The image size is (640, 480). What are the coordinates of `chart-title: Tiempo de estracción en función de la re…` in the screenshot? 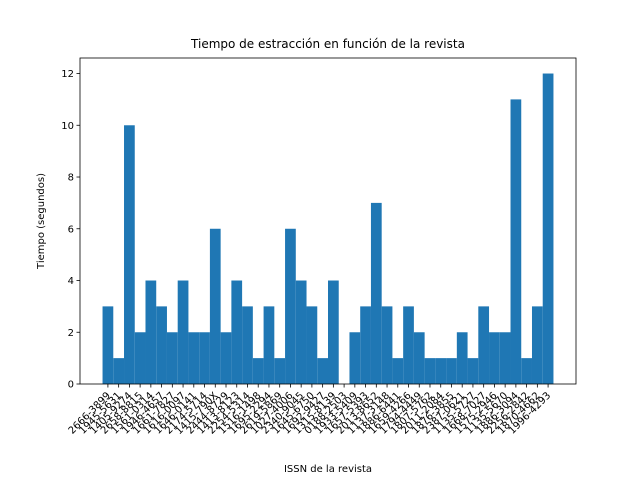 It's located at (327, 44).